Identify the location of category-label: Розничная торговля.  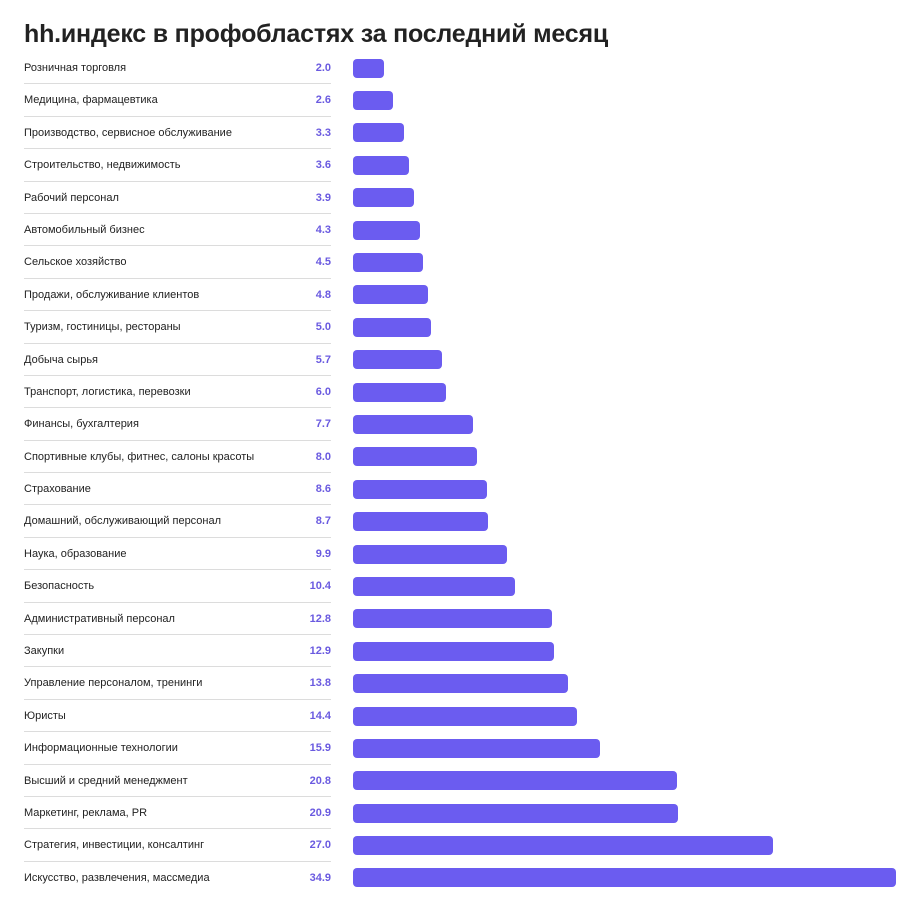
(75, 68).